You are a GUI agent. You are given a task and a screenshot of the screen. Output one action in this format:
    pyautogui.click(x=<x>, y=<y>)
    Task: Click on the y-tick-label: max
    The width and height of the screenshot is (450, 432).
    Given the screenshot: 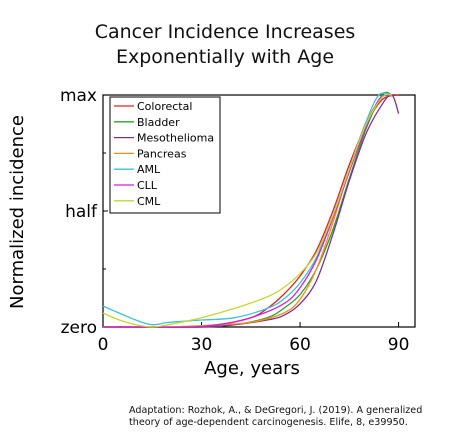 What is the action you would take?
    pyautogui.click(x=78, y=96)
    